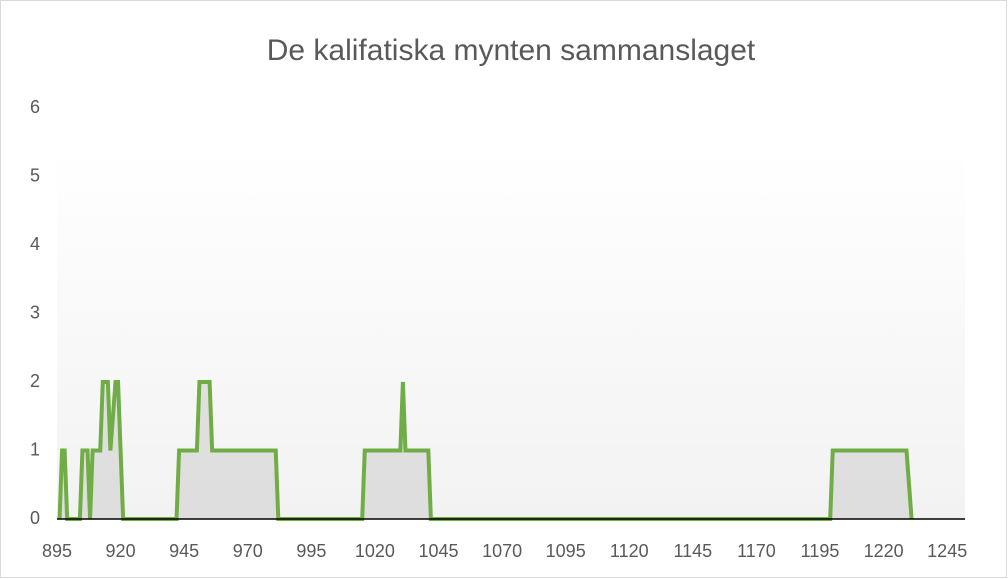 This screenshot has width=1008, height=579. Describe the element at coordinates (57, 551) in the screenshot. I see `x-tick-label: 895` at that location.